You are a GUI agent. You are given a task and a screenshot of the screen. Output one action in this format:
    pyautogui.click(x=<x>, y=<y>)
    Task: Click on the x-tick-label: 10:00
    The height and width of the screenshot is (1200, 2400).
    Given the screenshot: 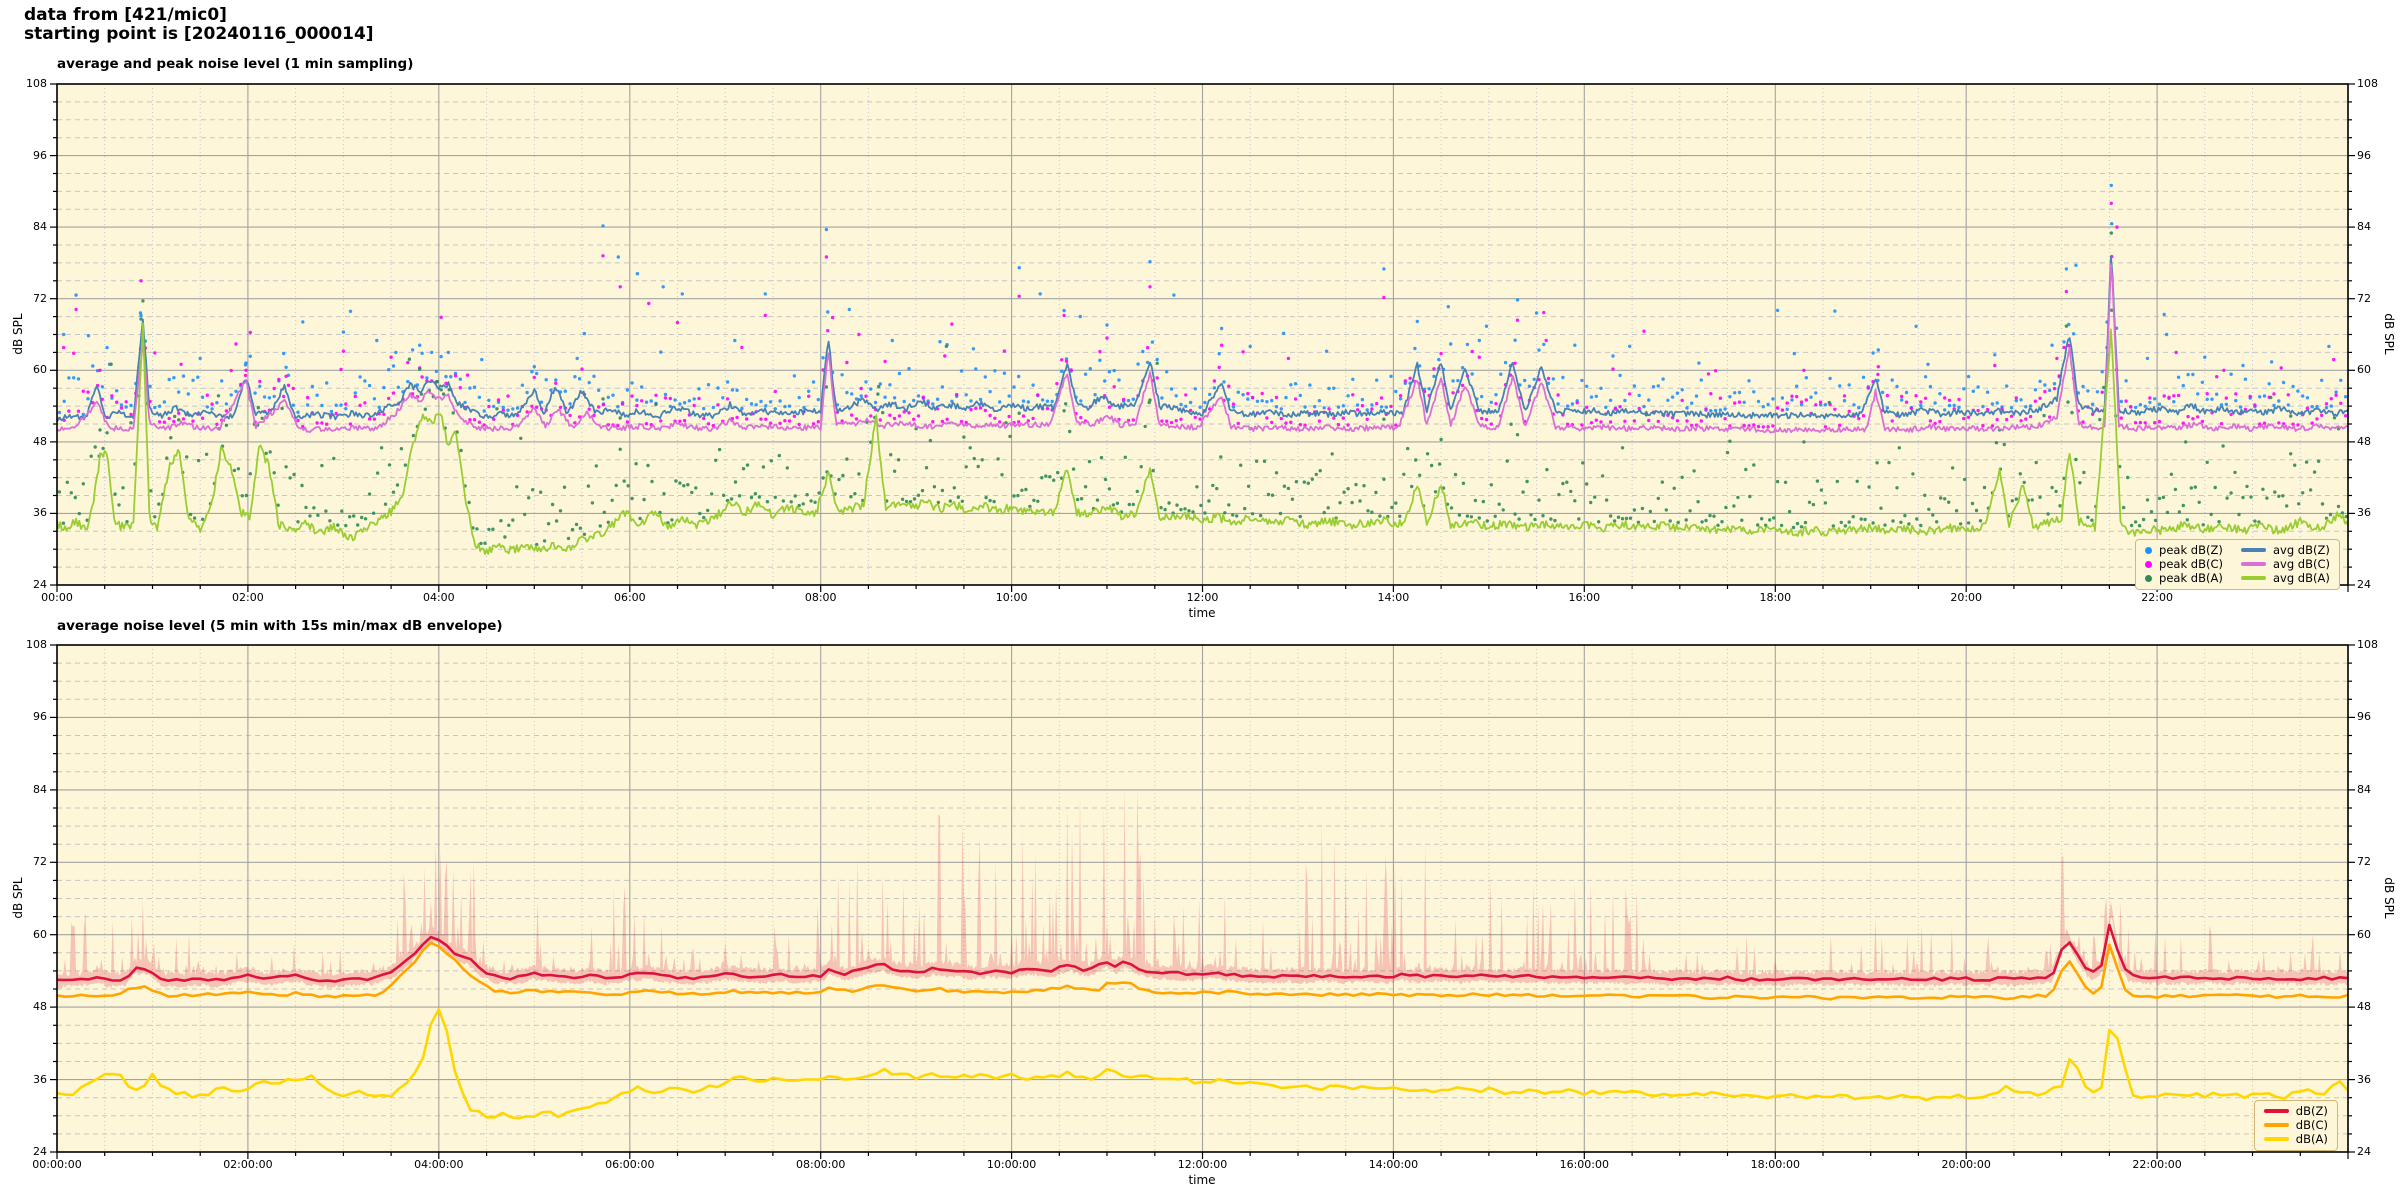 What is the action you would take?
    pyautogui.click(x=1011, y=597)
    